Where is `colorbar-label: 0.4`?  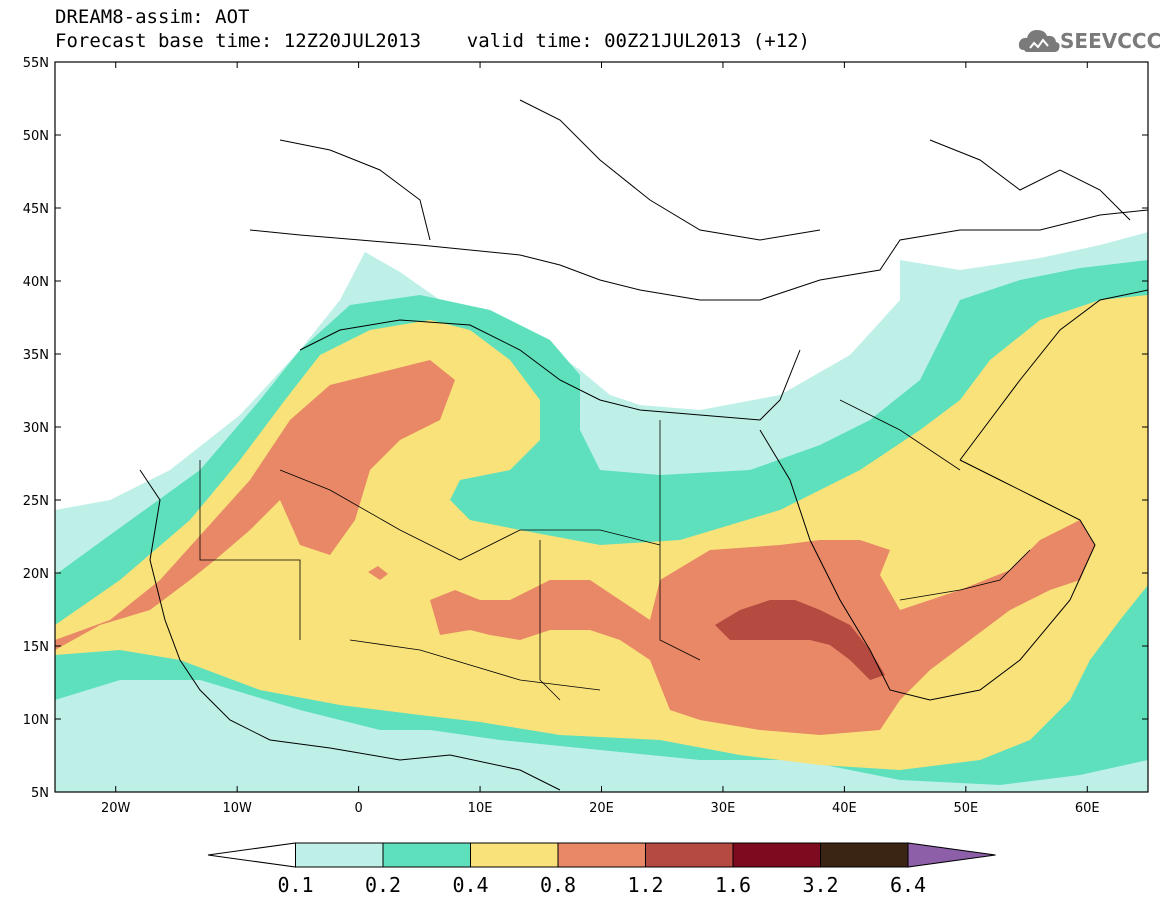
colorbar-label: 0.4 is located at coordinates (470, 885).